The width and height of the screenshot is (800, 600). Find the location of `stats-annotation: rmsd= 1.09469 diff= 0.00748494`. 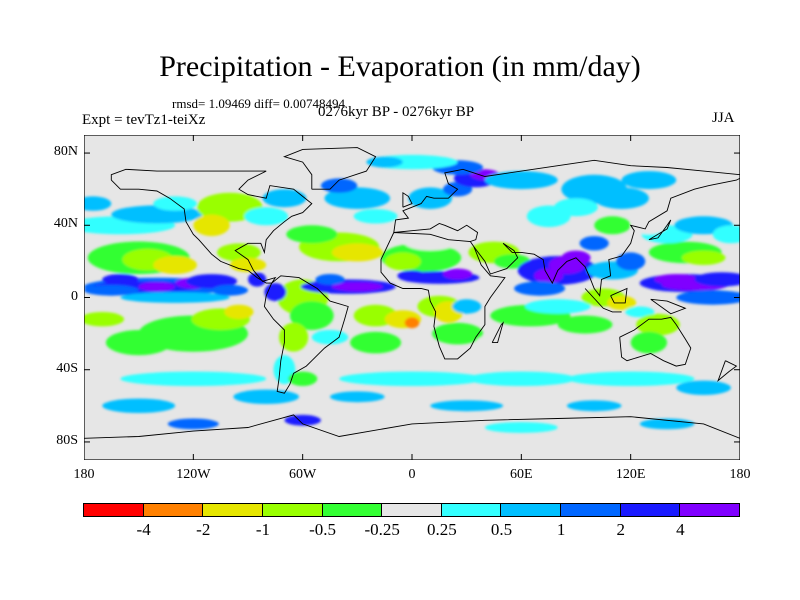

stats-annotation: rmsd= 1.09469 diff= 0.00748494 is located at coordinates (258, 103).